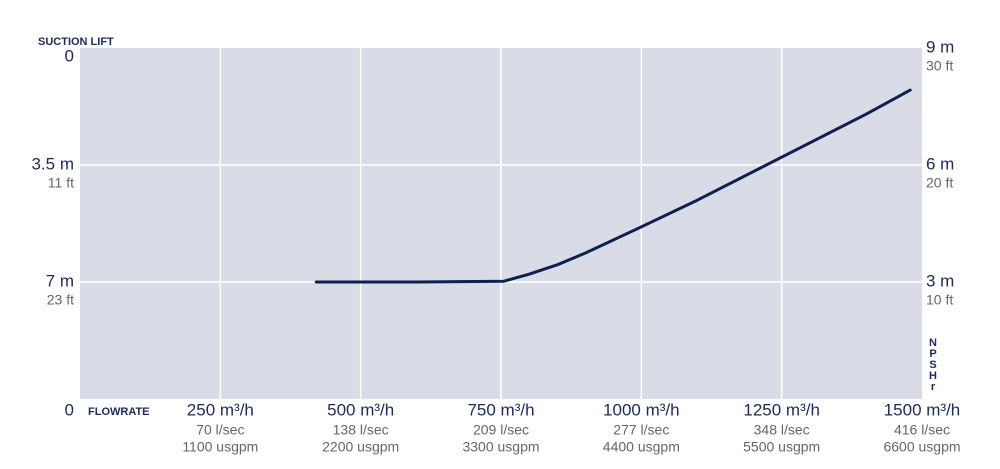 Image resolution: width=1000 pixels, height=469 pixels. What do you see at coordinates (940, 46) in the screenshot?
I see `y2-tick-label: 9 m` at bounding box center [940, 46].